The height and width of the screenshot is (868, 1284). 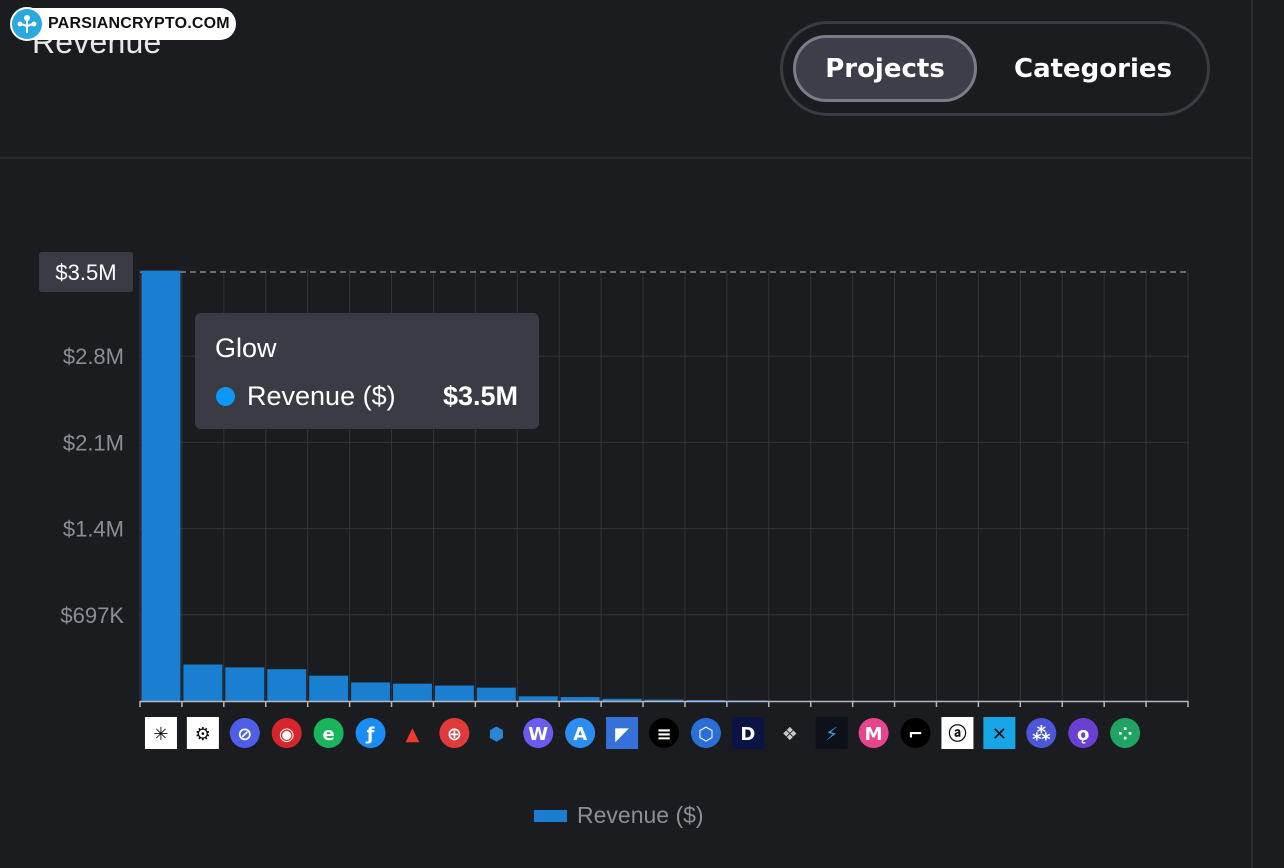 I want to click on icon-glyph: ◉, so click(x=287, y=734).